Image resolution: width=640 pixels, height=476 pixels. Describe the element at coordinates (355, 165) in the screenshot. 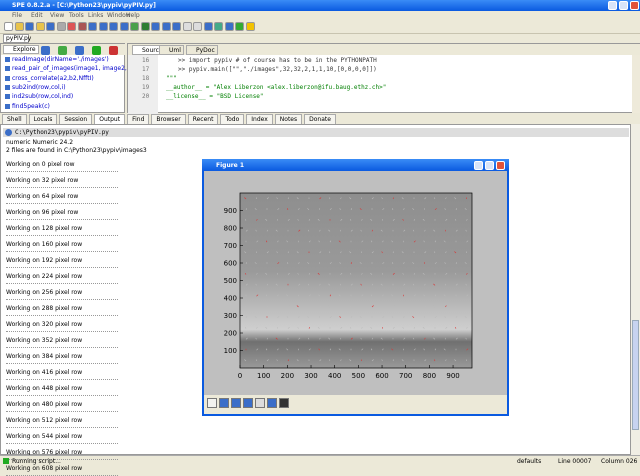

I see `figure-title-bar` at that location.